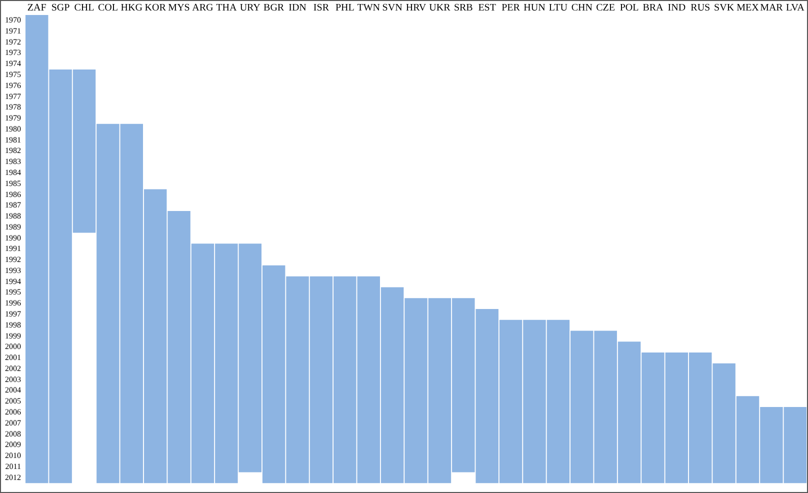  Describe the element at coordinates (13, 129) in the screenshot. I see `y-tick-label: 1980` at that location.